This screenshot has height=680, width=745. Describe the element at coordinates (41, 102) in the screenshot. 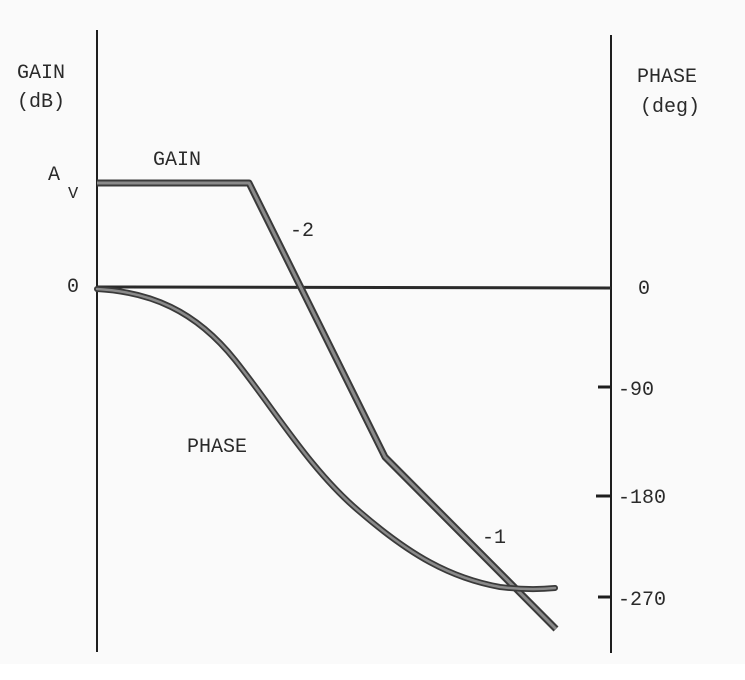

I see `gain-axis-unit: (dB)` at that location.